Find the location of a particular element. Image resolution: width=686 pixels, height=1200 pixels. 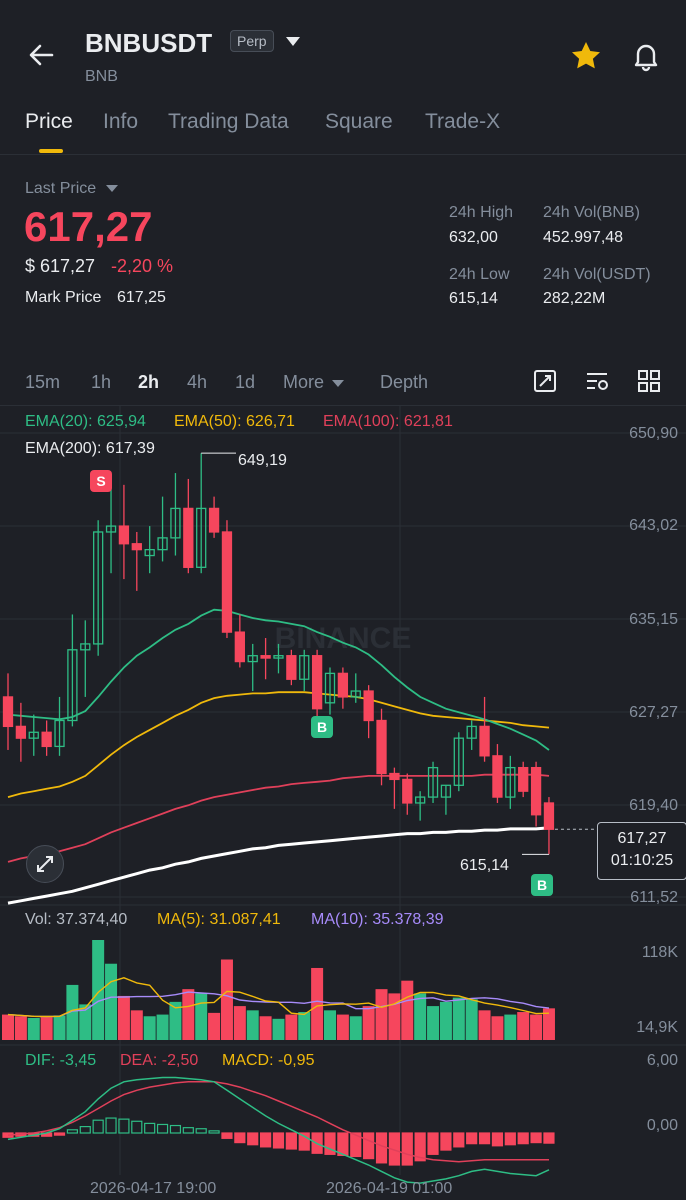

symbol-dropdown is located at coordinates (294, 42).